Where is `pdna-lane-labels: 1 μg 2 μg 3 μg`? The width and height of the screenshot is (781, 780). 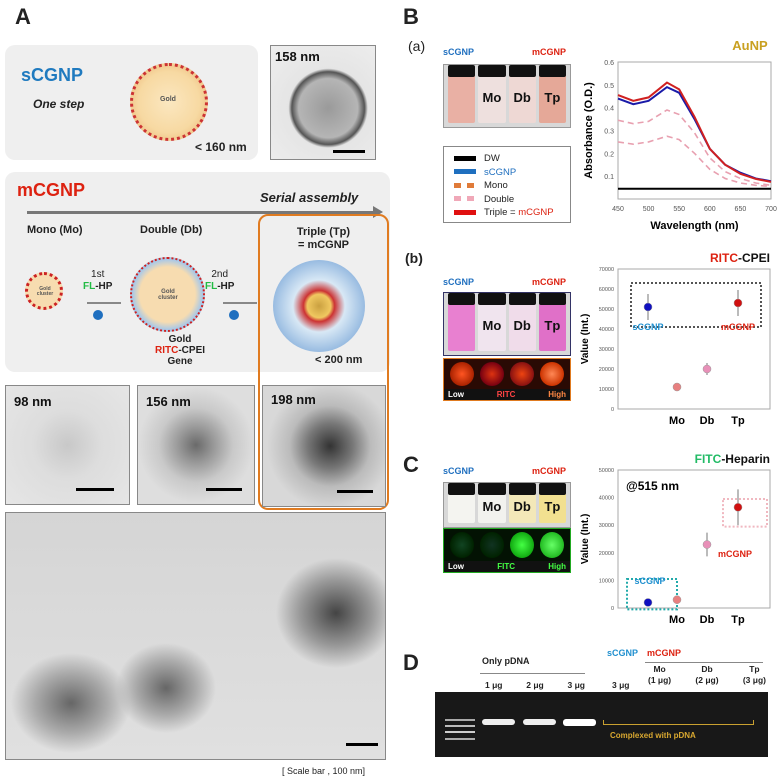 pdna-lane-labels: 1 μg 2 μg 3 μg is located at coordinates (535, 685).